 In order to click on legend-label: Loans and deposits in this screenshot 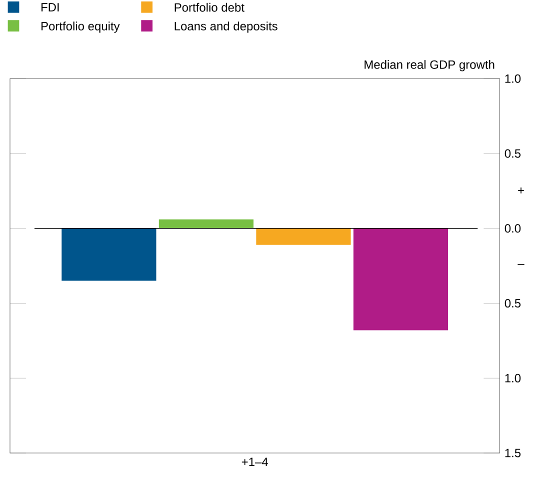, I will do `click(226, 27)`.